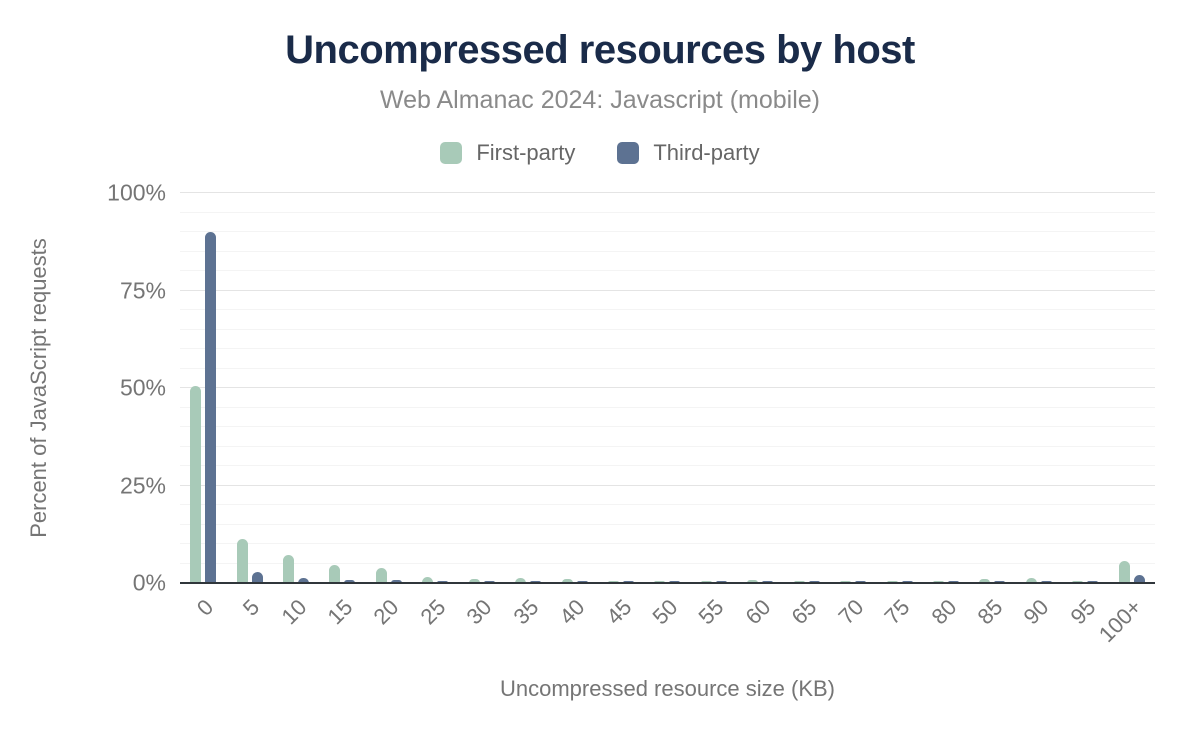 This screenshot has height=742, width=1200. I want to click on x-tick-label: 95, so click(1083, 612).